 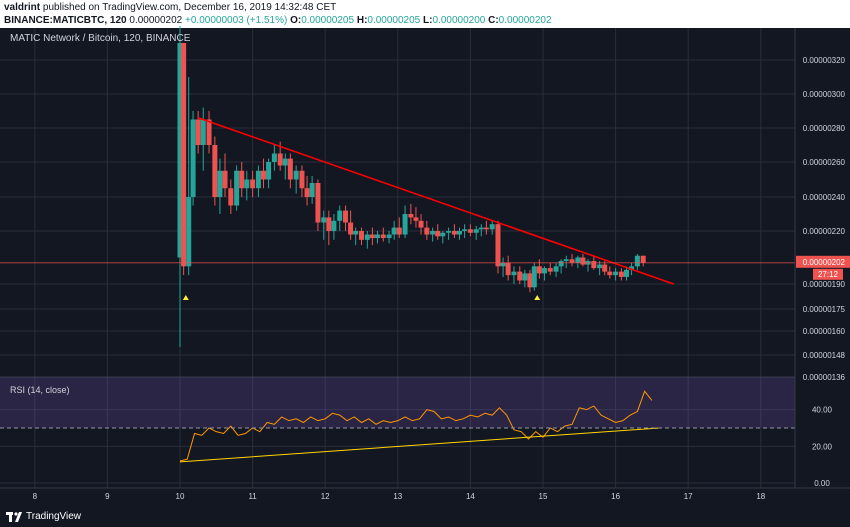 What do you see at coordinates (419, 445) in the screenshot?
I see `rsi-support-trendline` at bounding box center [419, 445].